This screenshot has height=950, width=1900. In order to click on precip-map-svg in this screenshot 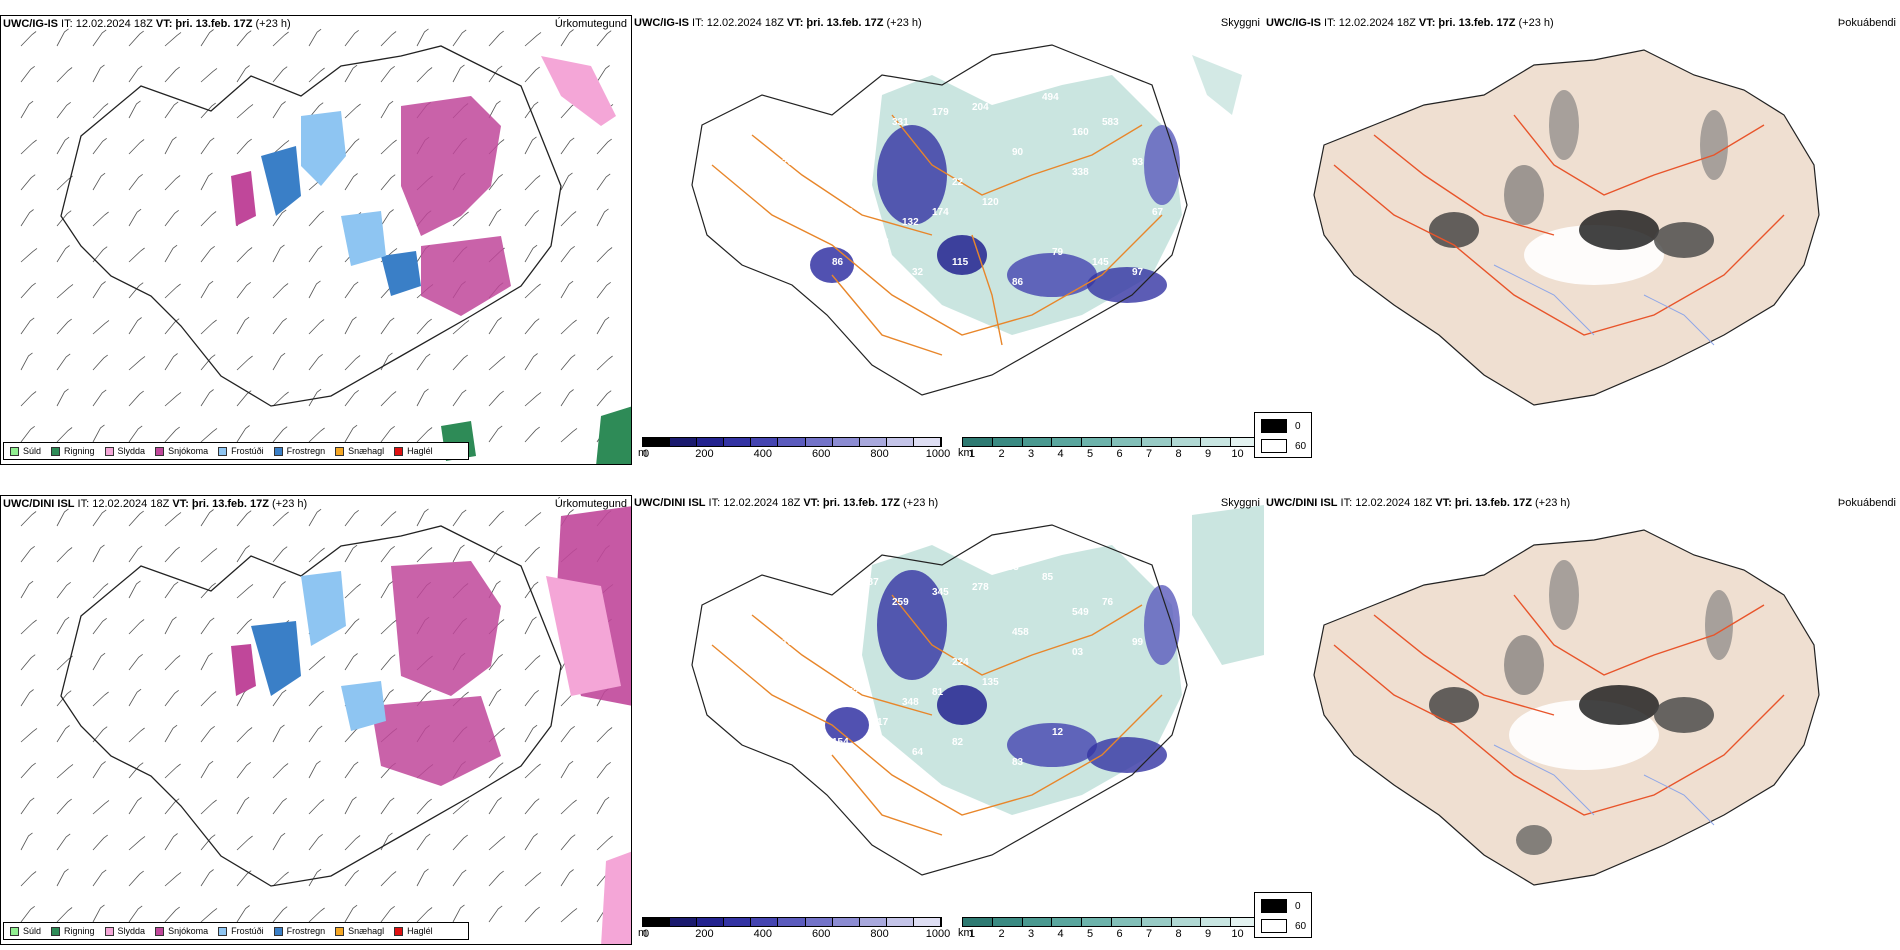, I will do `click(325, 246)`.